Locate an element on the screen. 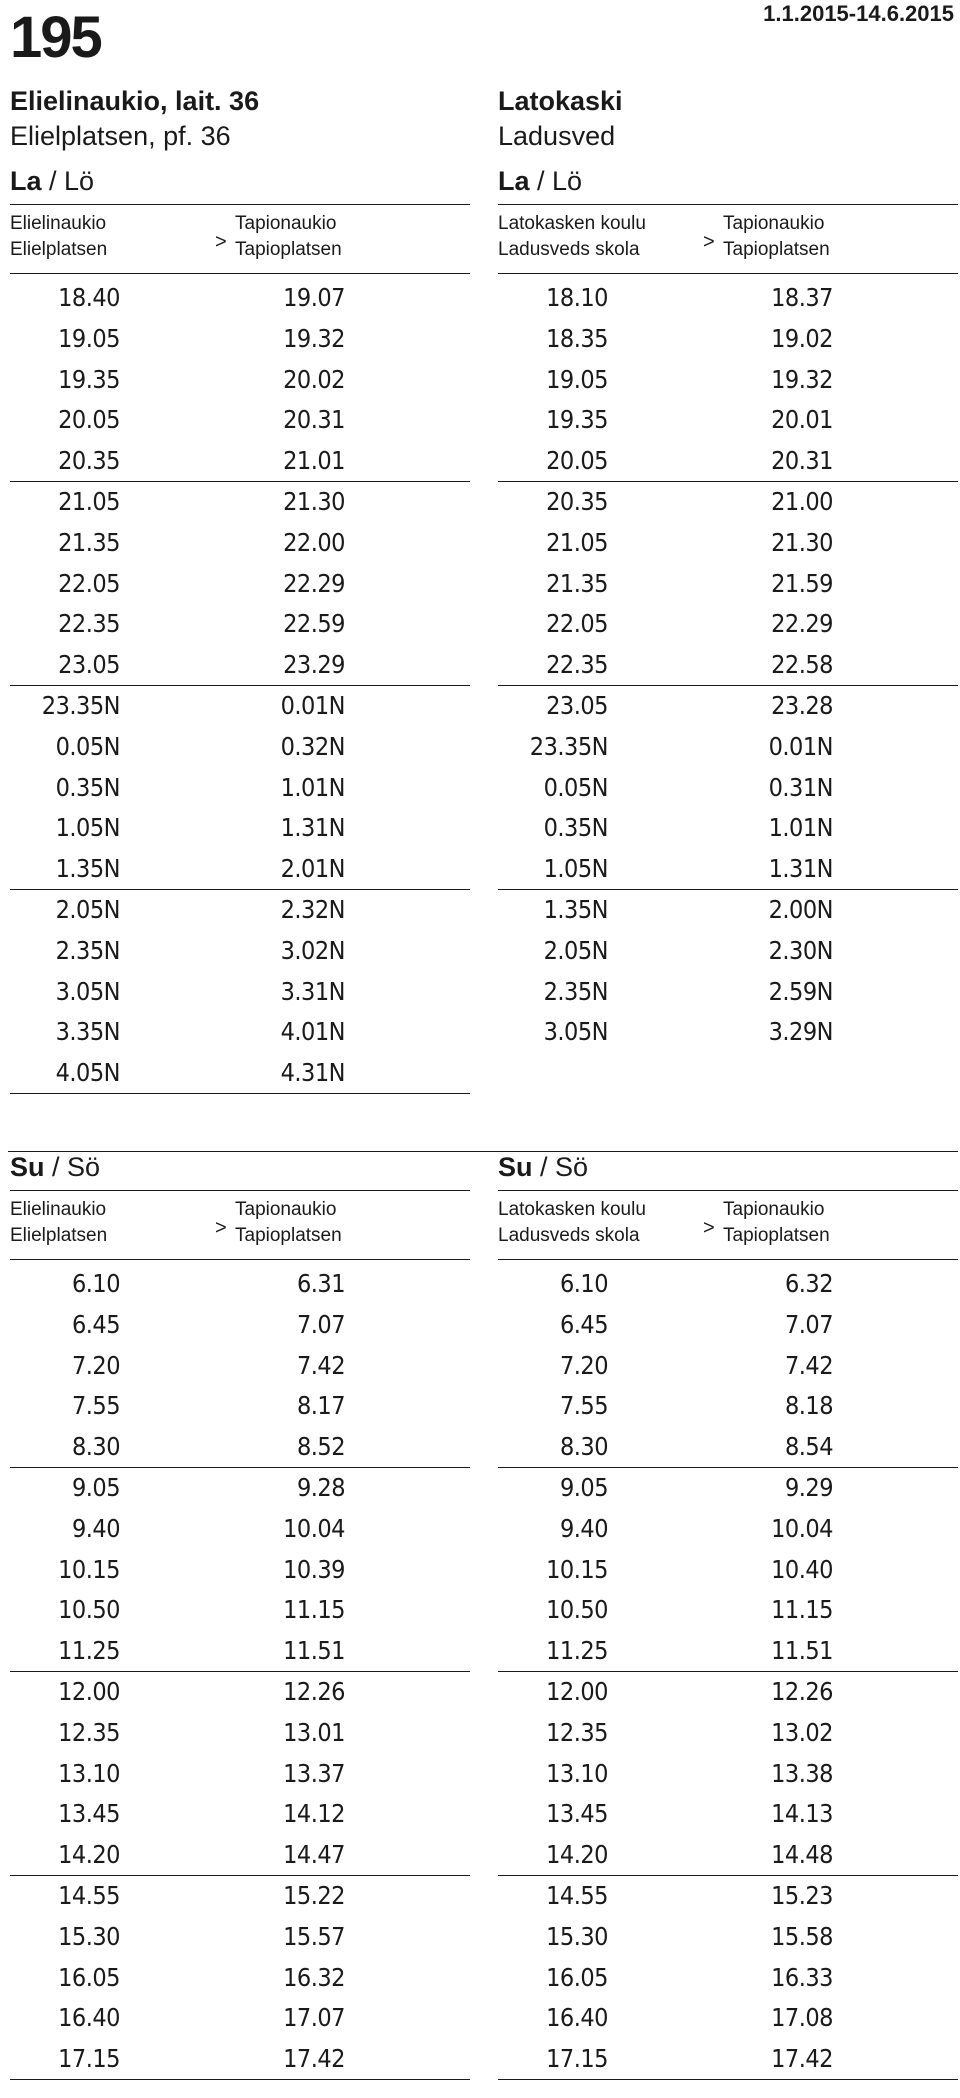  departure-time: 19.05 is located at coordinates (577, 379).